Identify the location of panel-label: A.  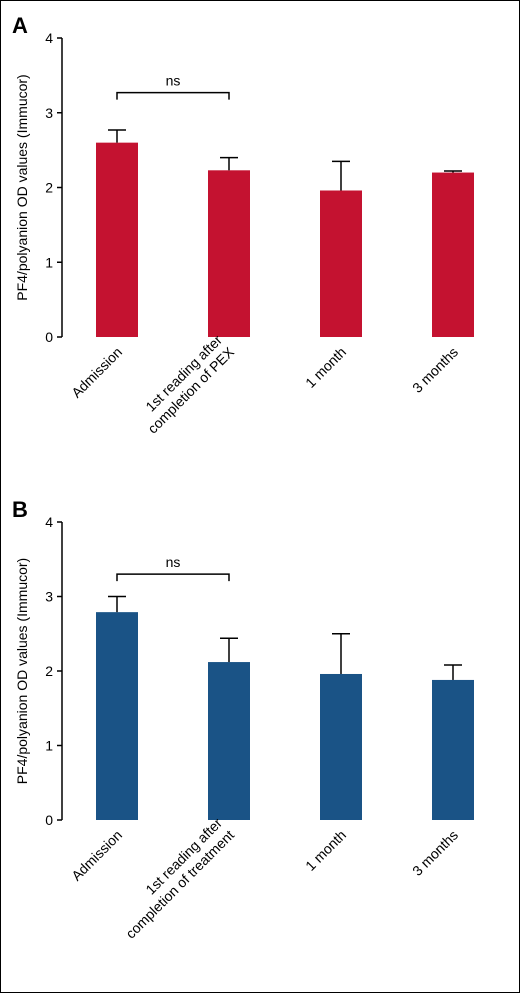
(20, 25).